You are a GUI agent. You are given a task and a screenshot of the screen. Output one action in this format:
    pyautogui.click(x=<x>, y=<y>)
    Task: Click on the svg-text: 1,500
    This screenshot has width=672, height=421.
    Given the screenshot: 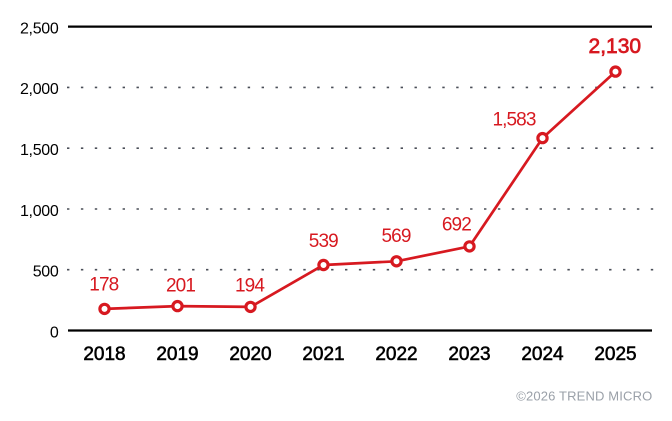 What is the action you would take?
    pyautogui.click(x=39, y=150)
    